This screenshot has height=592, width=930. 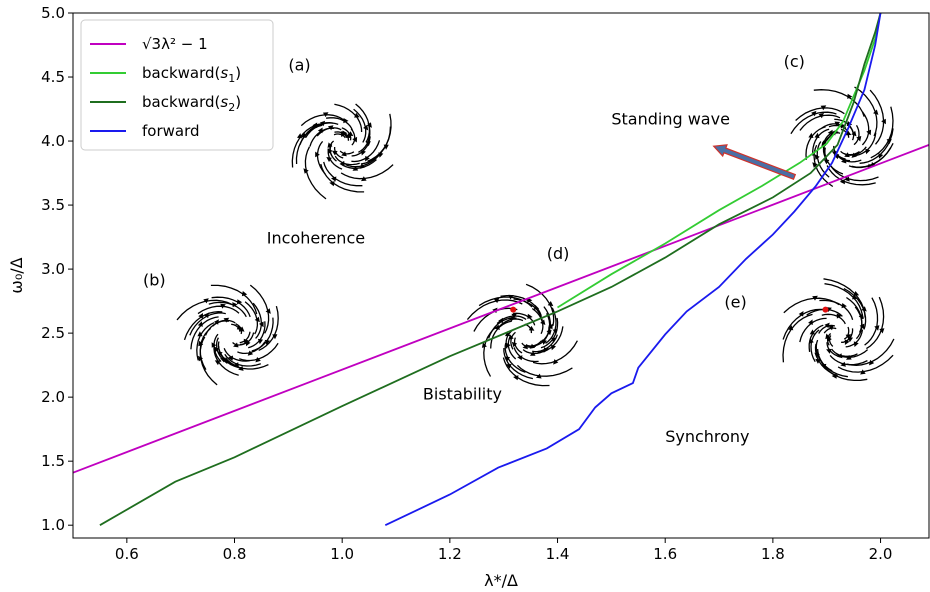 I want to click on region-label: Incoherence, so click(x=316, y=237).